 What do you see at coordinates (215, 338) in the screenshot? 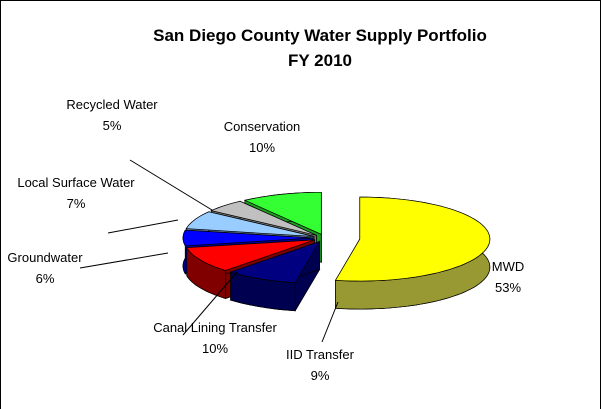
I see `slice-label: Canal Lining Transfer 10%` at bounding box center [215, 338].